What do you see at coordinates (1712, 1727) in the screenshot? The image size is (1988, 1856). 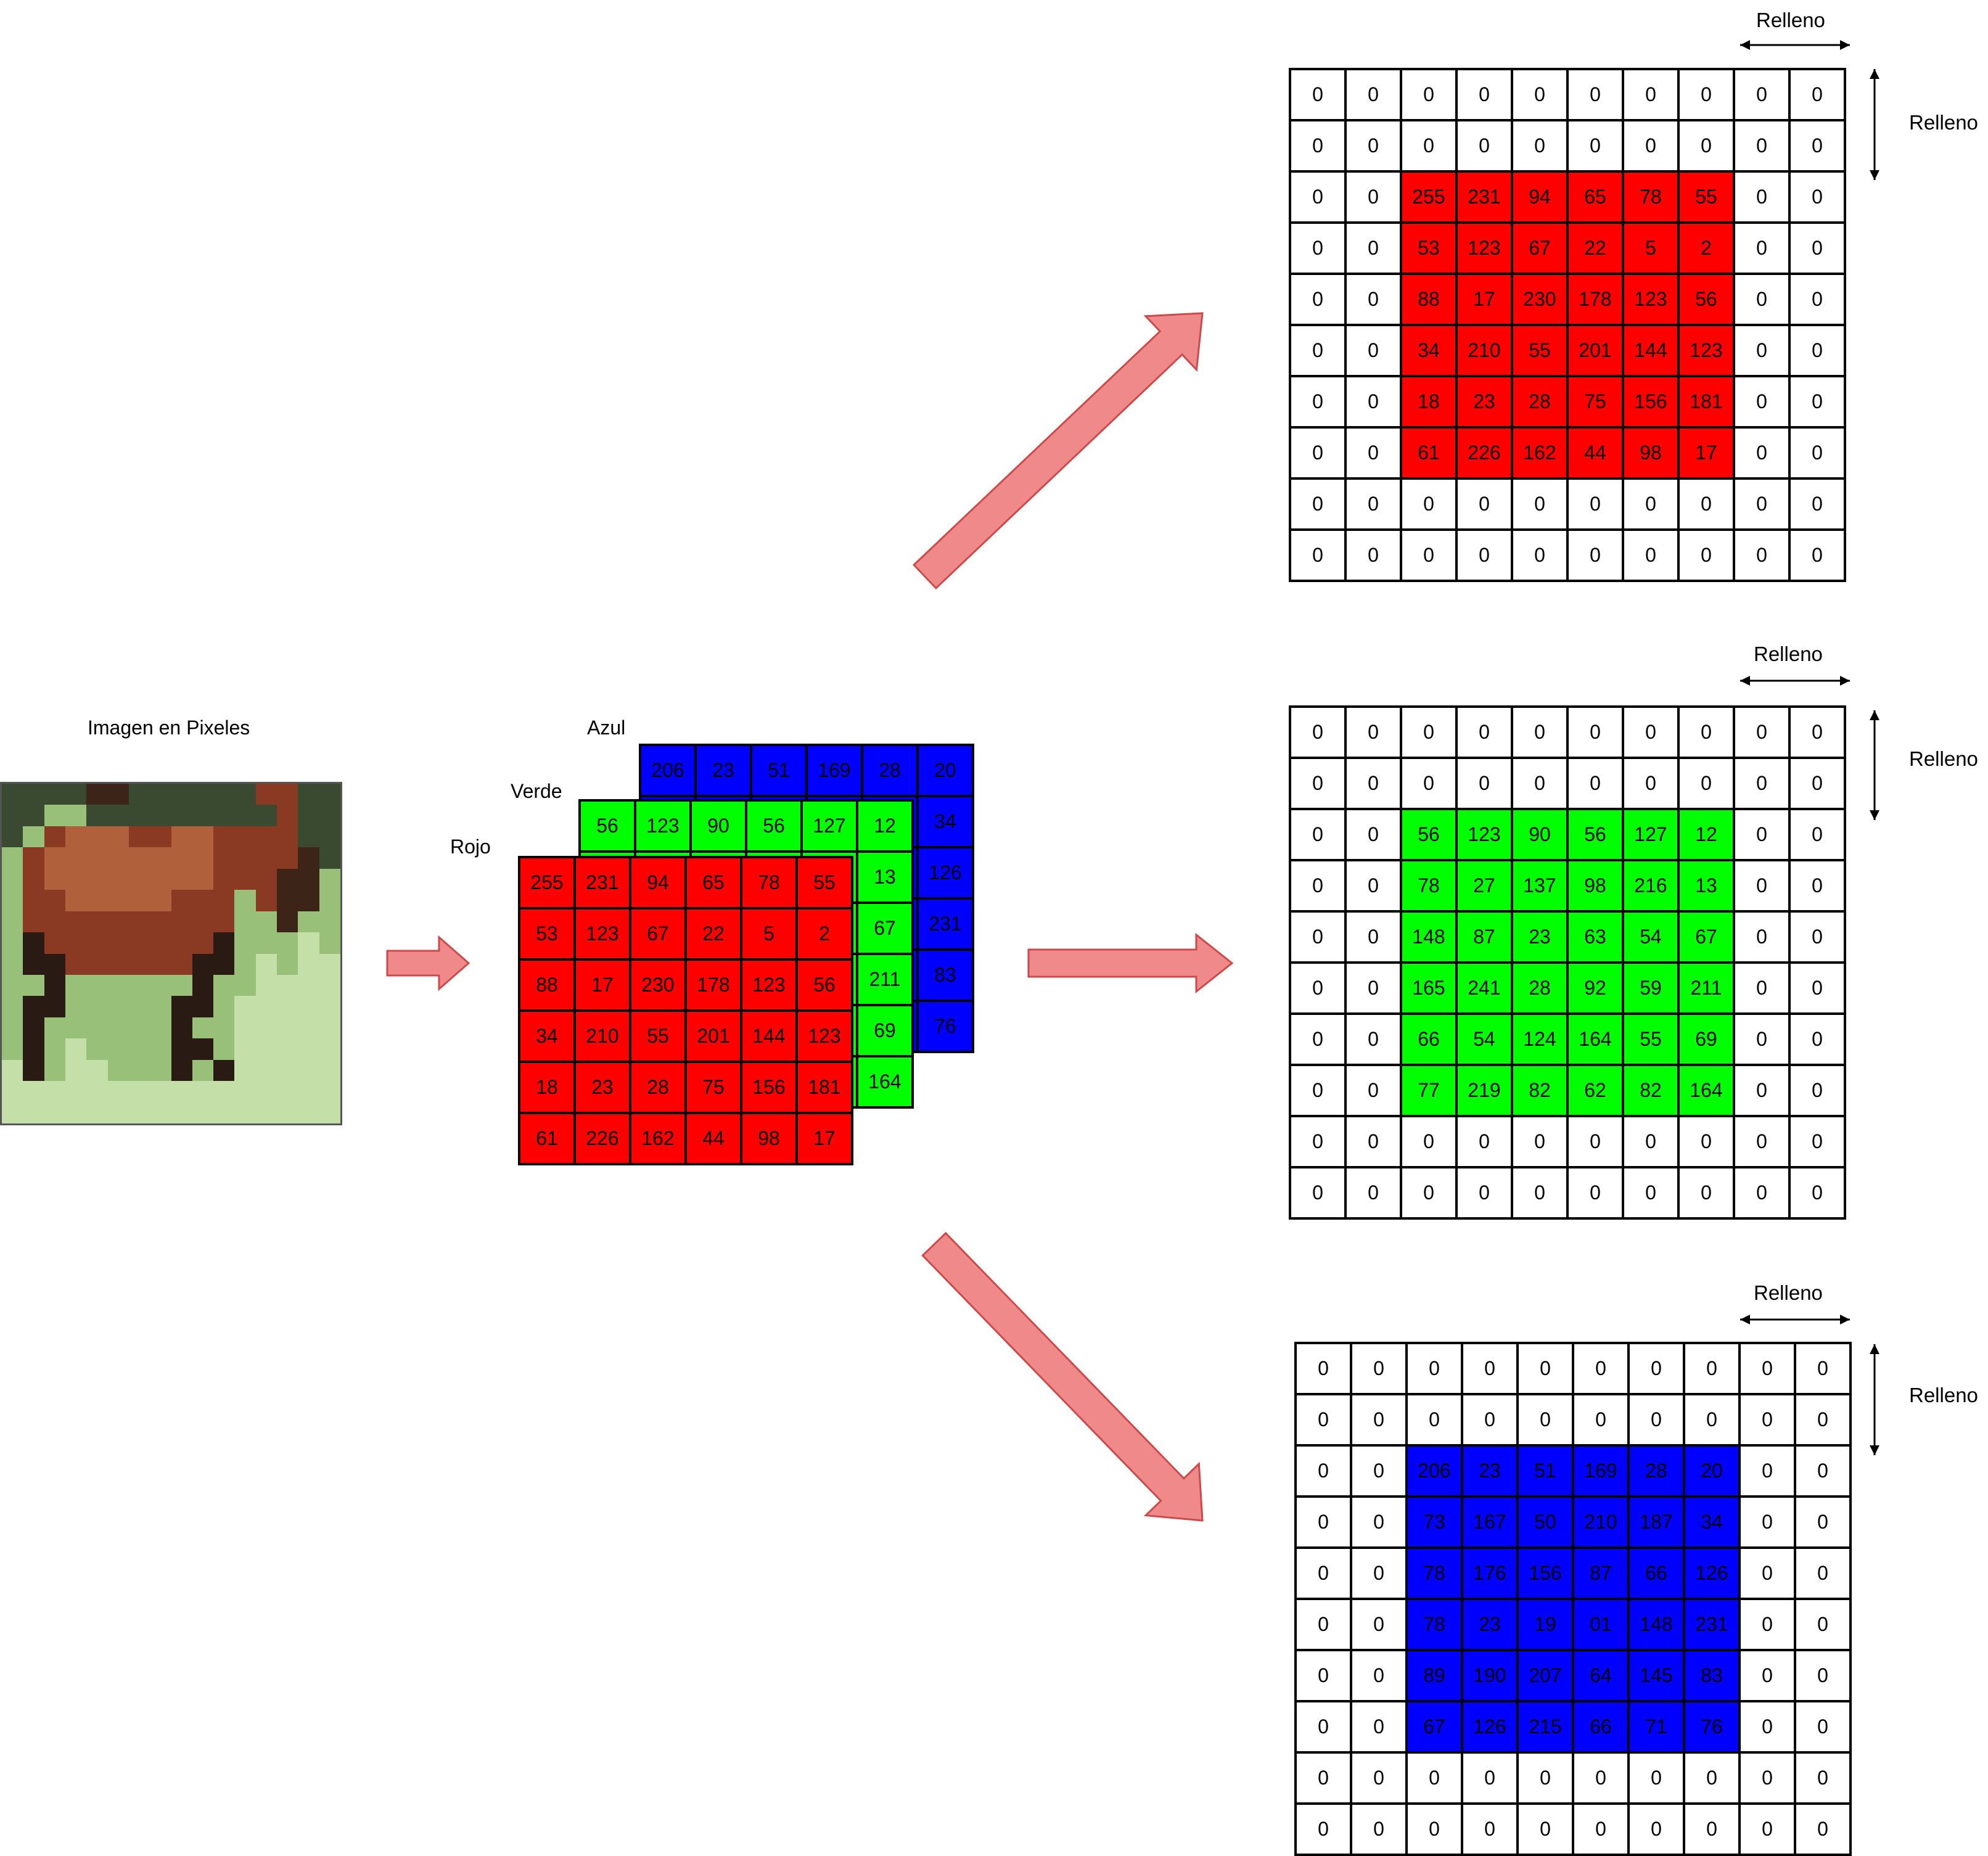 I see `padded-cell-blue: 76` at bounding box center [1712, 1727].